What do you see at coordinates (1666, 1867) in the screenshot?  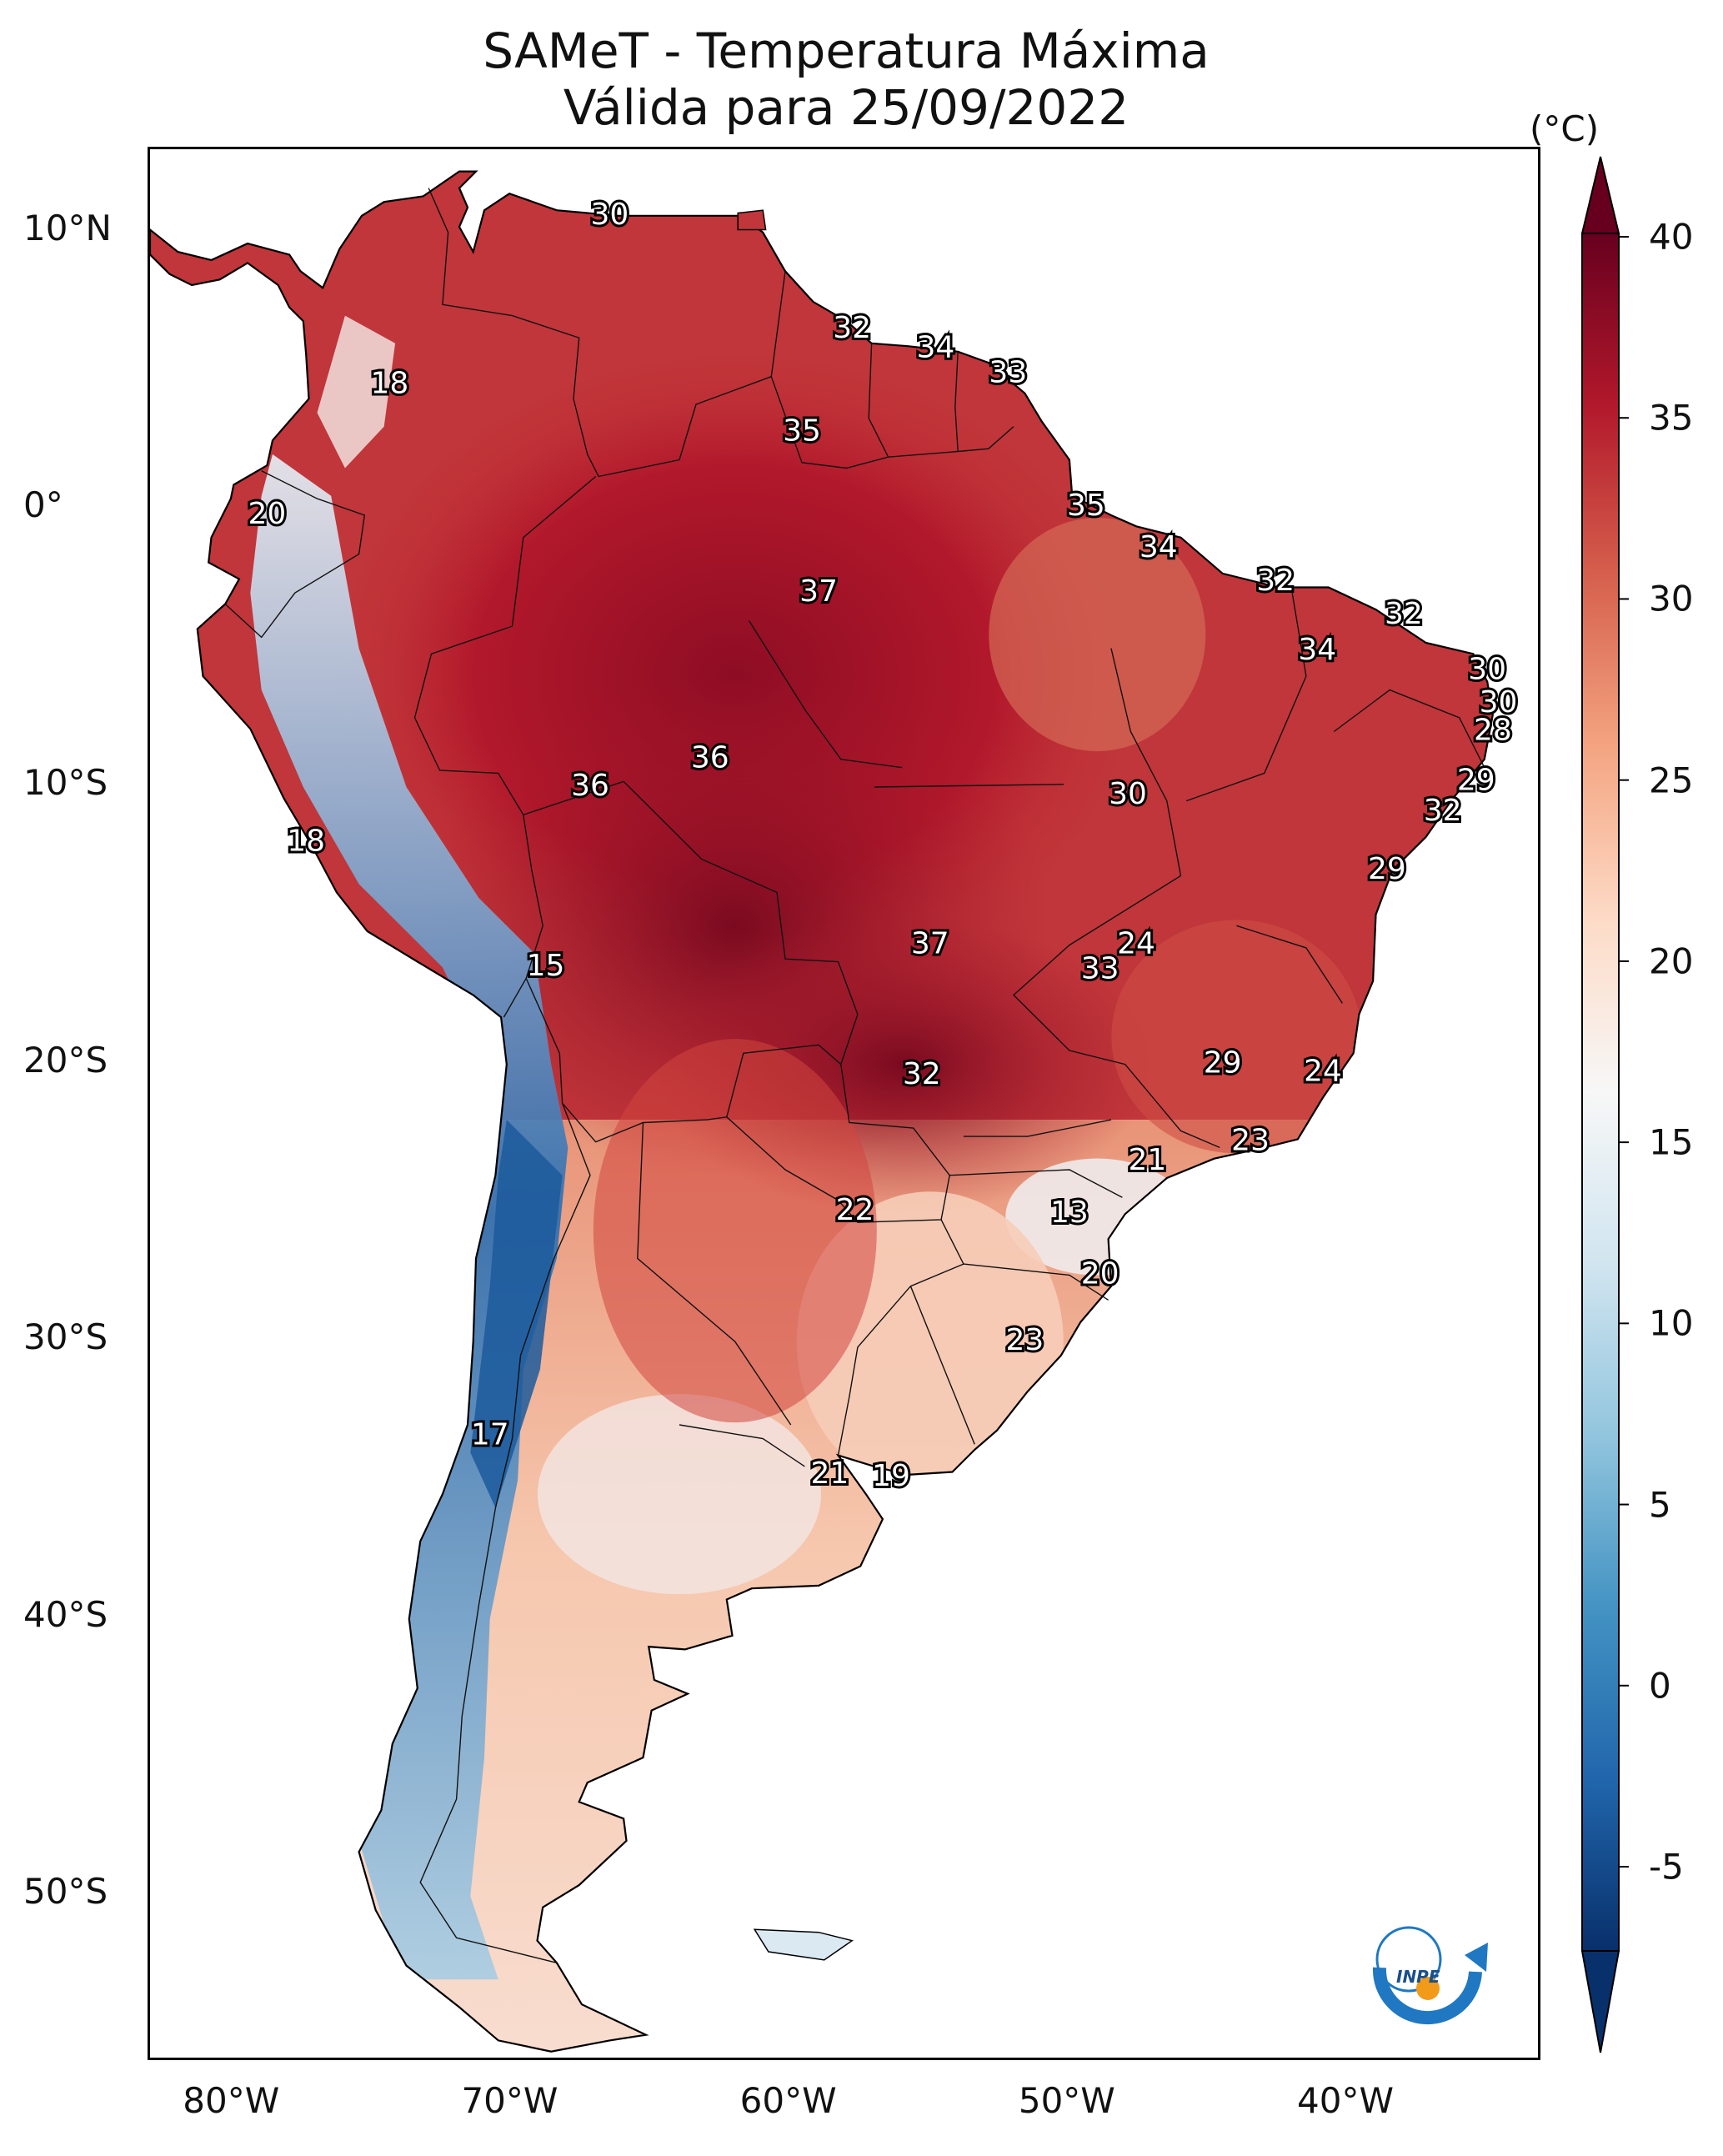 I see `colorbar-tick-label: -5` at bounding box center [1666, 1867].